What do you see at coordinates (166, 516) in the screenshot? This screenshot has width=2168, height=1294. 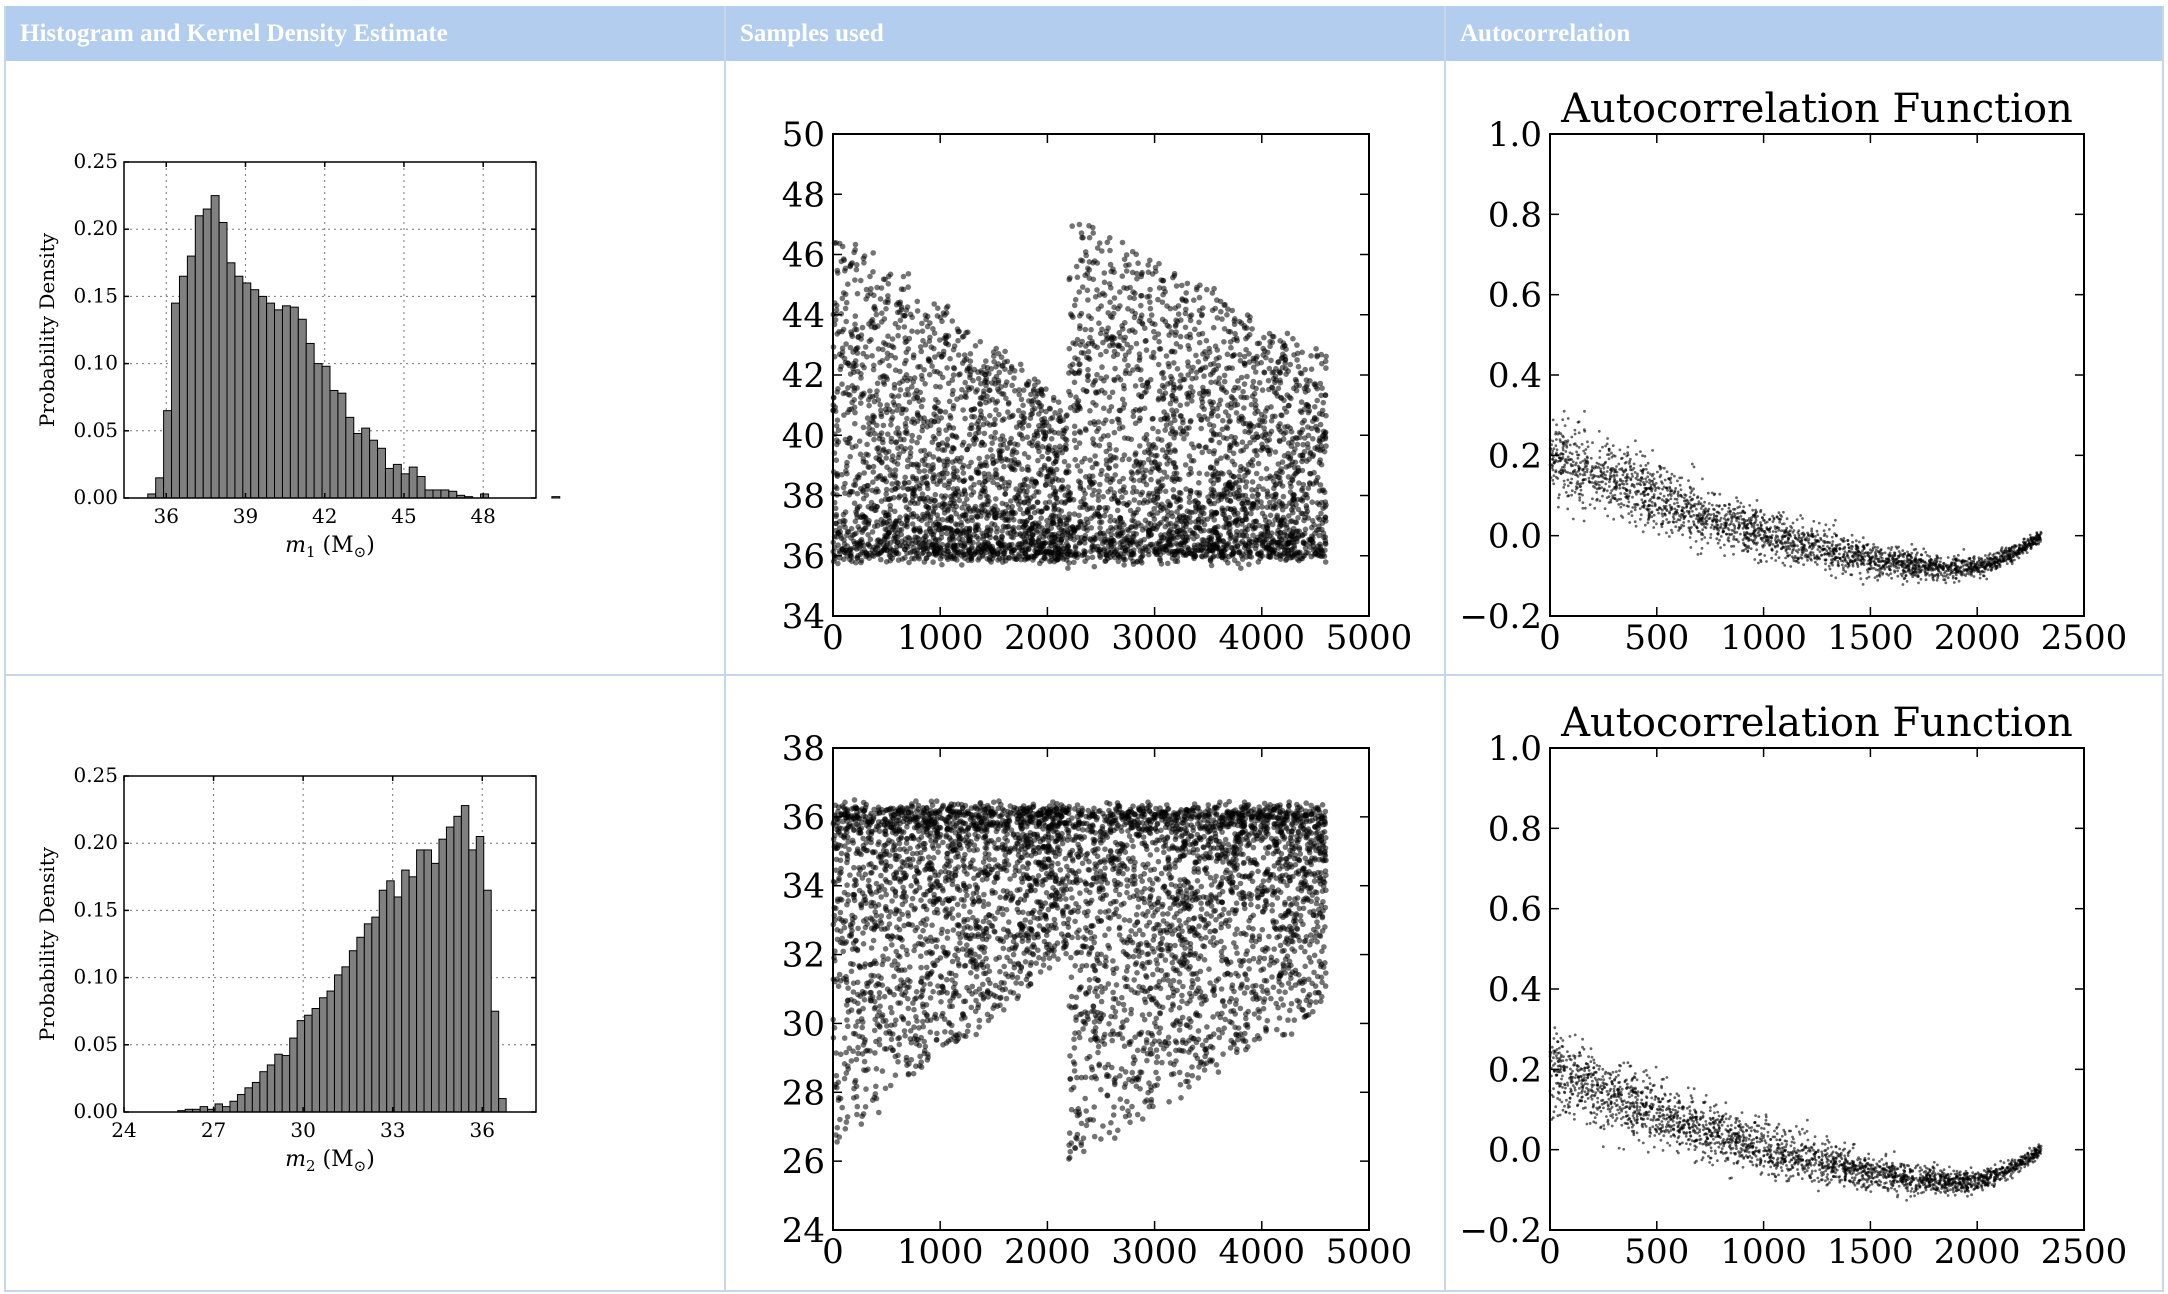 I see `x-tick-label: 36` at bounding box center [166, 516].